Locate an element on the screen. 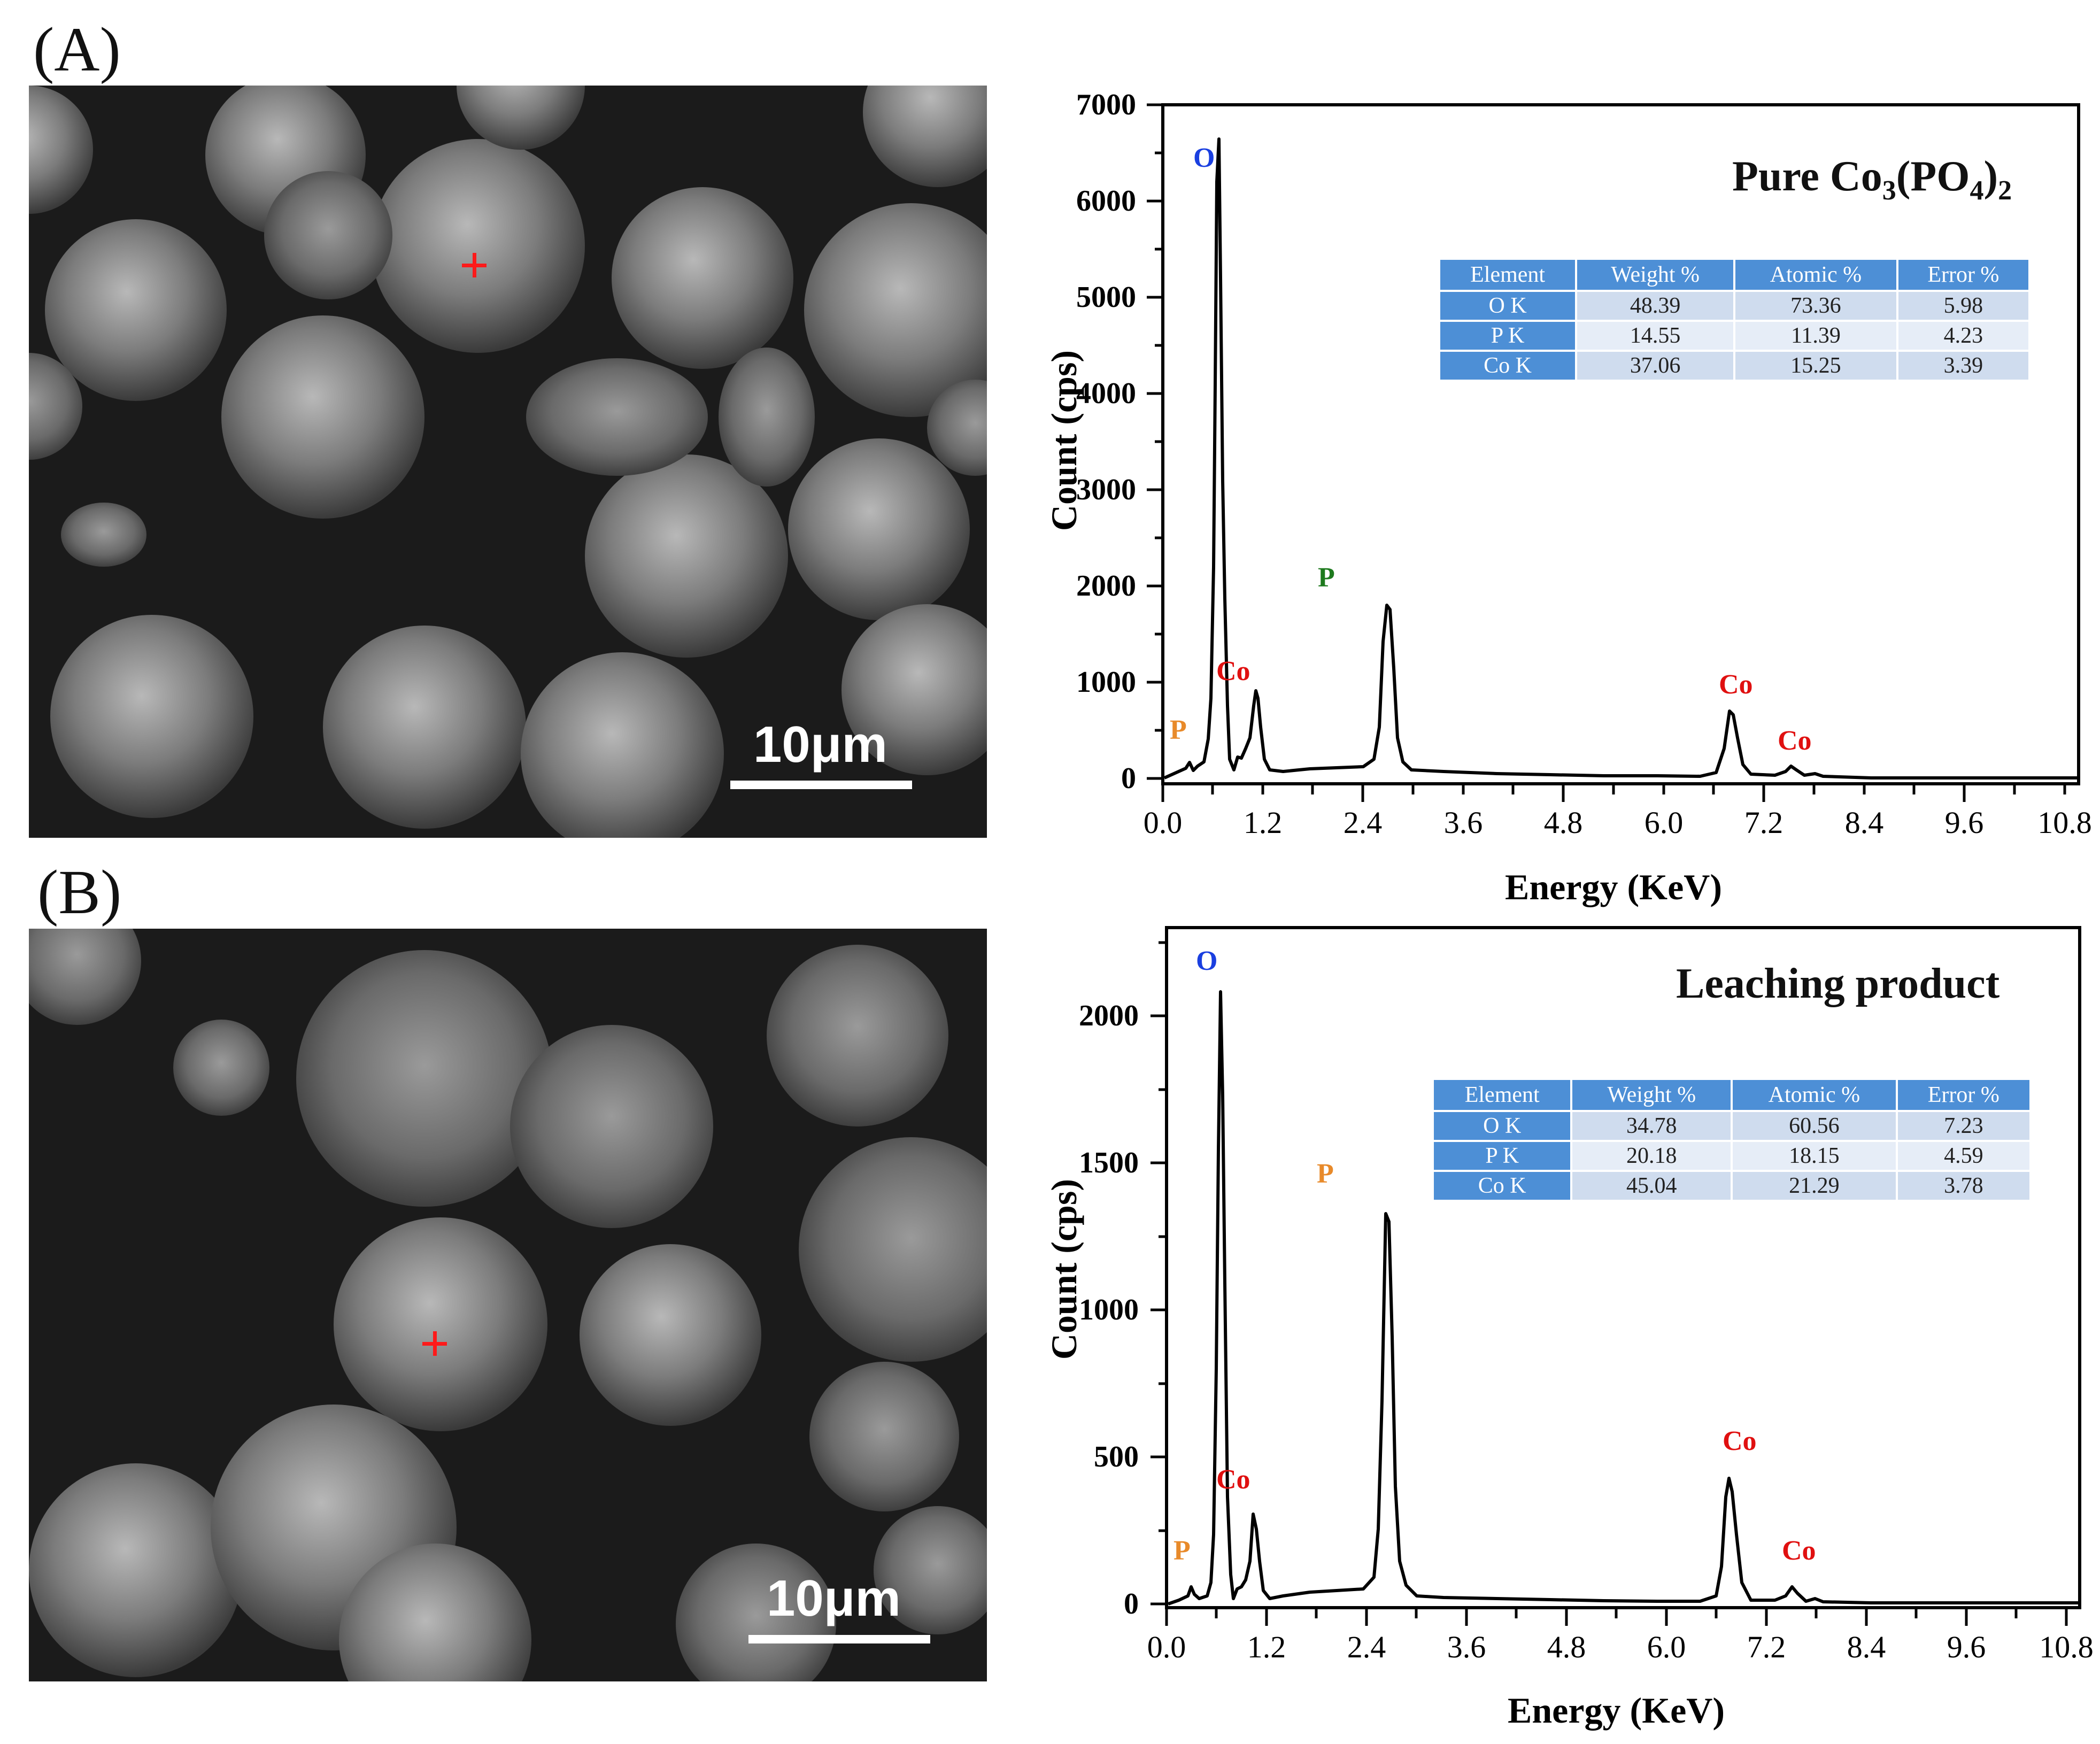  table-cell-atomic: 18.15 is located at coordinates (1814, 1156).